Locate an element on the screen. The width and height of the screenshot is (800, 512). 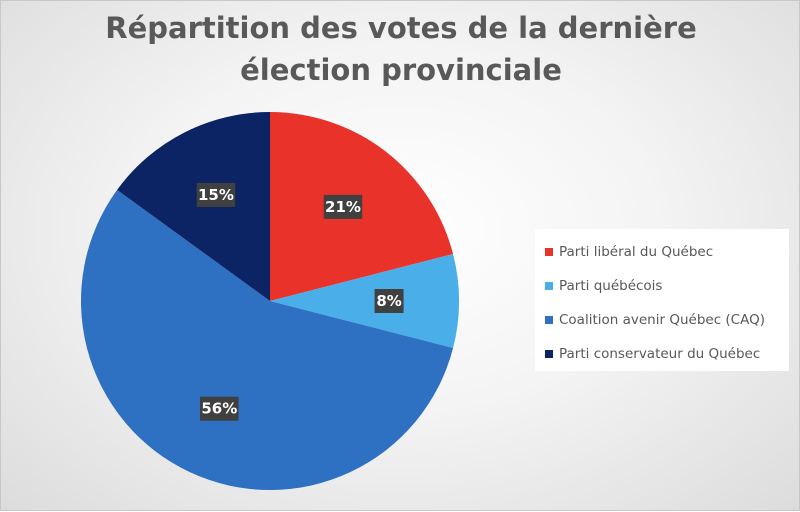
legend-item: Coalition avenir Québec (CAQ) is located at coordinates (667, 320).